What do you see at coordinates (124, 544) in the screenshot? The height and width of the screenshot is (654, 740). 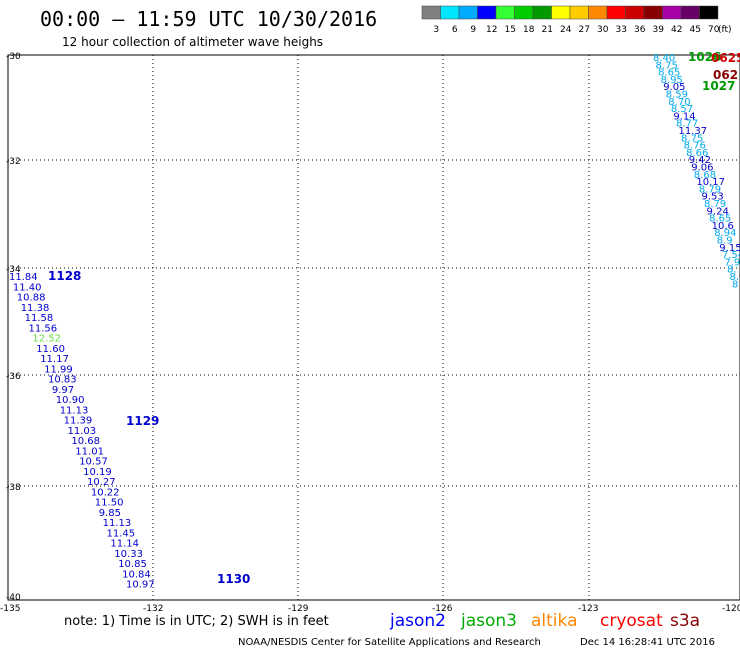 I see `wave-height-label: 11.14` at bounding box center [124, 544].